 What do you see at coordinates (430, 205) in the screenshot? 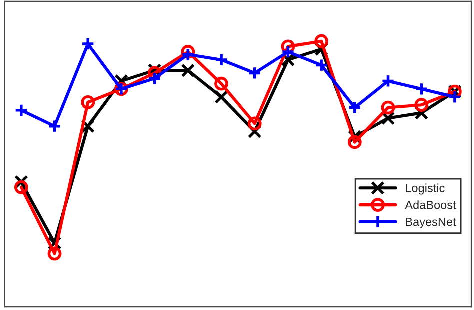
I see `legend-label: AdaBoost` at bounding box center [430, 205].